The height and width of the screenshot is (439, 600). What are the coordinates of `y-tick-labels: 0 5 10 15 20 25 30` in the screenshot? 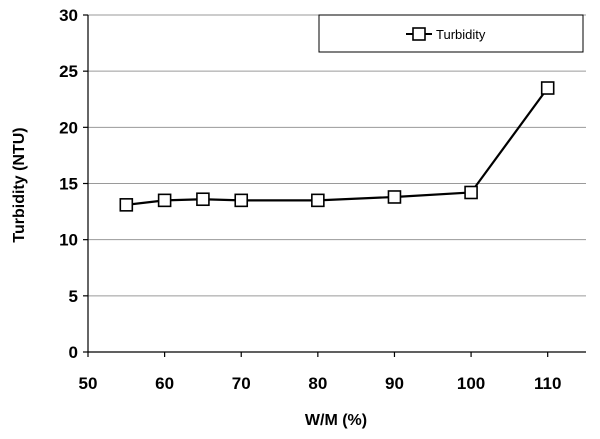 It's located at (68, 184).